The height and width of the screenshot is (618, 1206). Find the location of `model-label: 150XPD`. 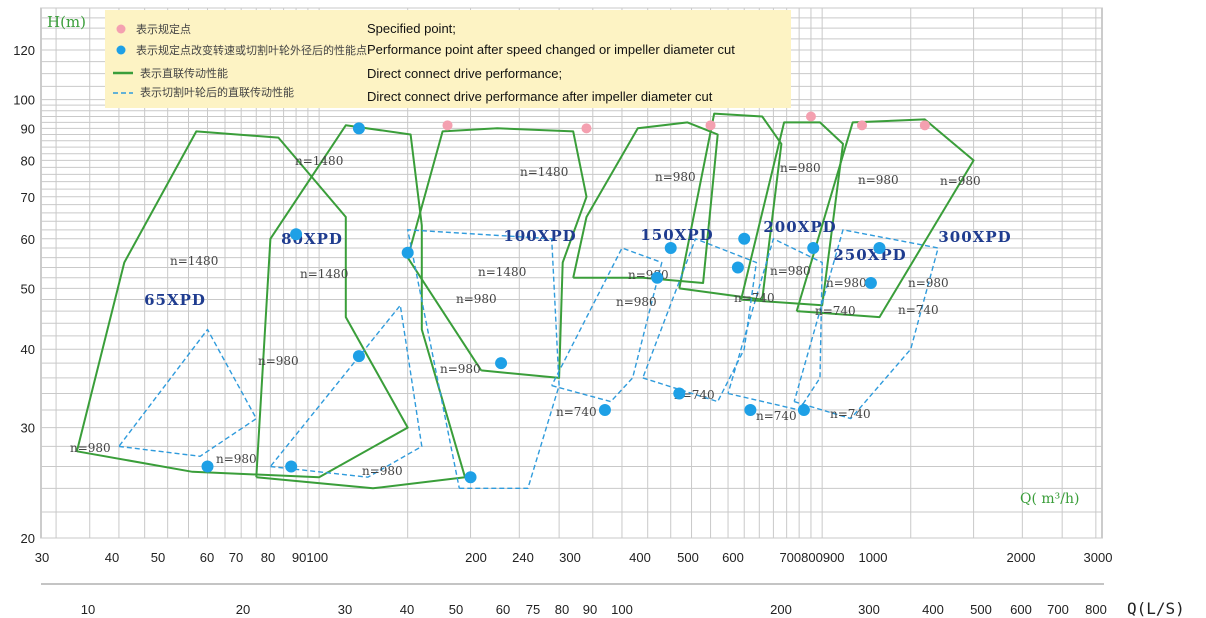

model-label: 150XPD is located at coordinates (676, 235).